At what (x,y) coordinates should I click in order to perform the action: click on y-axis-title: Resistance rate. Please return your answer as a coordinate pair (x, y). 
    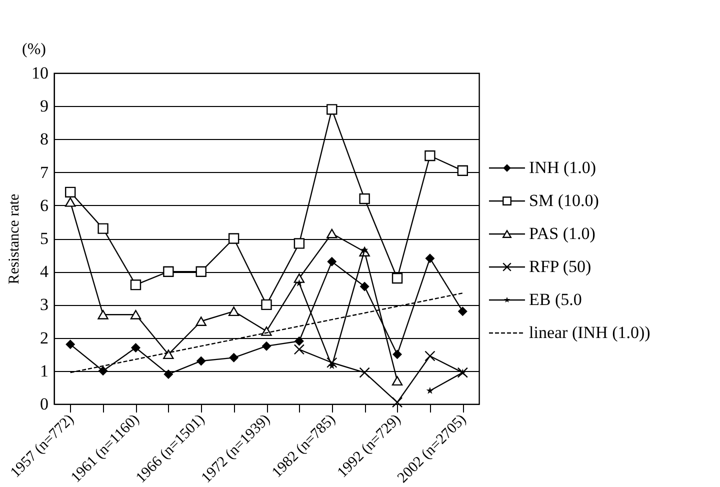
    Looking at the image, I should click on (14, 238).